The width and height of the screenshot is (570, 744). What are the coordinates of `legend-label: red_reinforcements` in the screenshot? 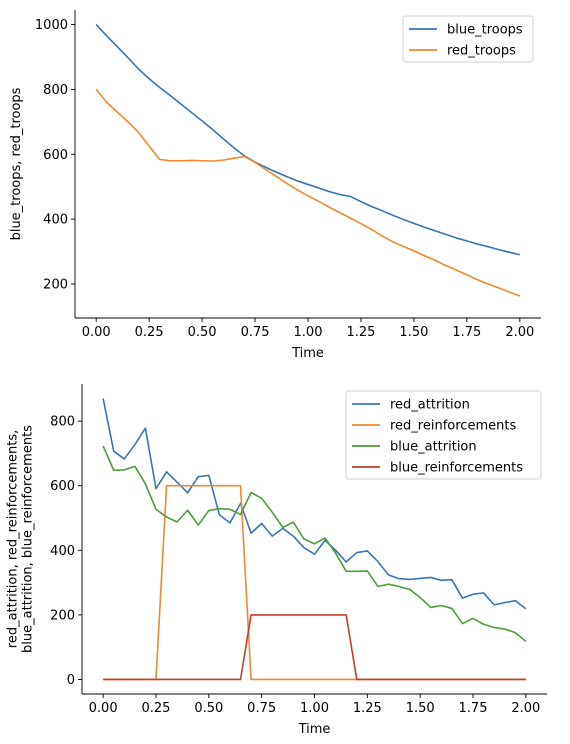 It's located at (453, 426).